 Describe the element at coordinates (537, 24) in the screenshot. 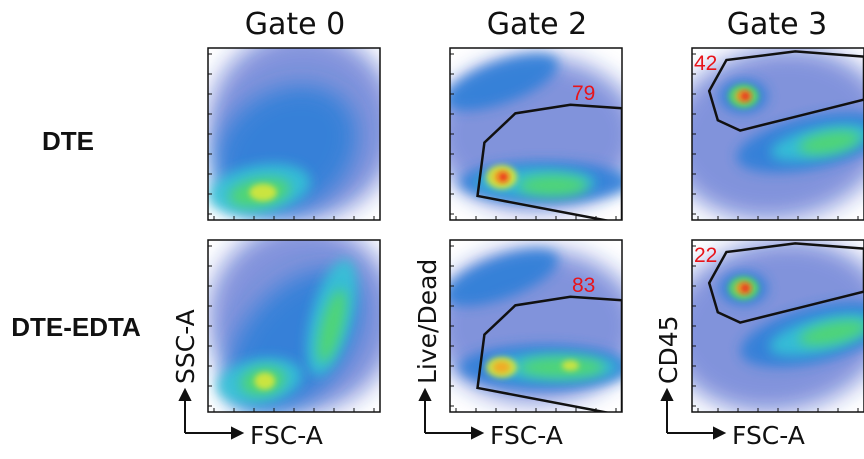

I see `column-title-gate-2: Gate 2` at that location.